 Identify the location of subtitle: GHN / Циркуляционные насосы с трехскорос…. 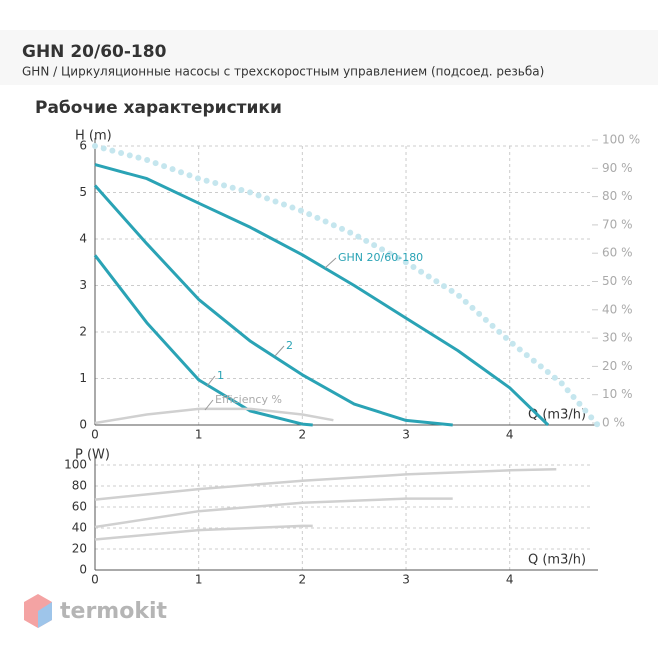
(283, 72).